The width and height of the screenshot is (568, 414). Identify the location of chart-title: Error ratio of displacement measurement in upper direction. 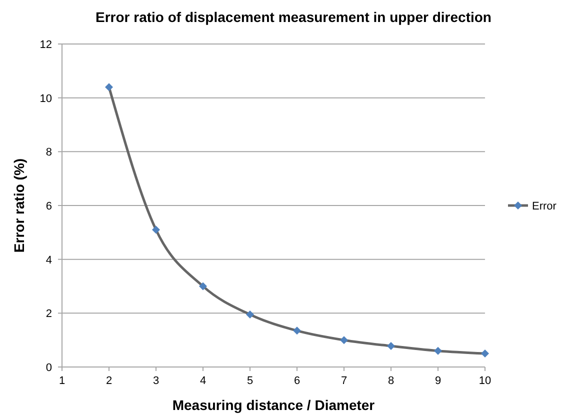
(294, 17).